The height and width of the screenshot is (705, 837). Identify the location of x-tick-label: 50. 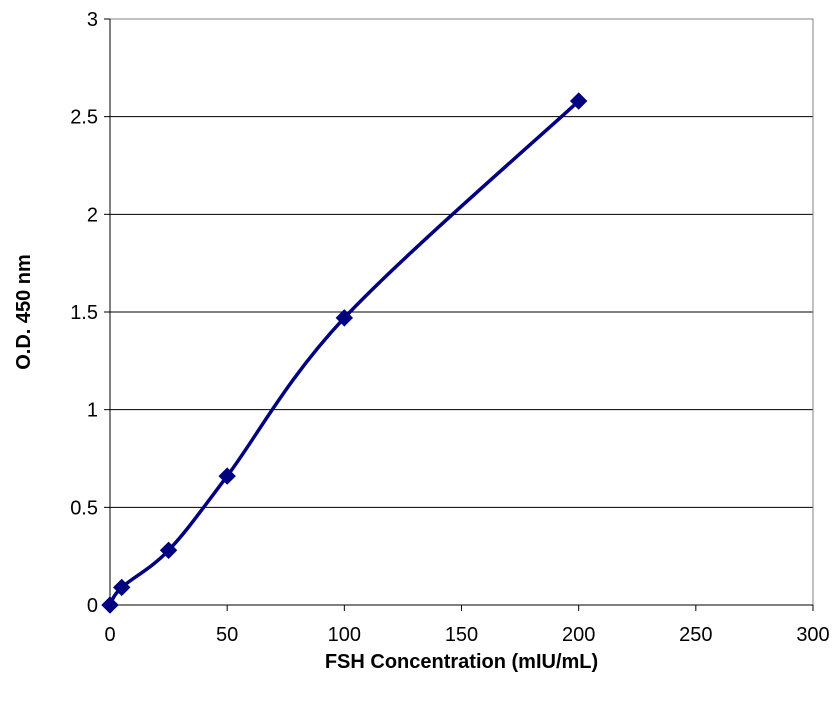
(227, 635).